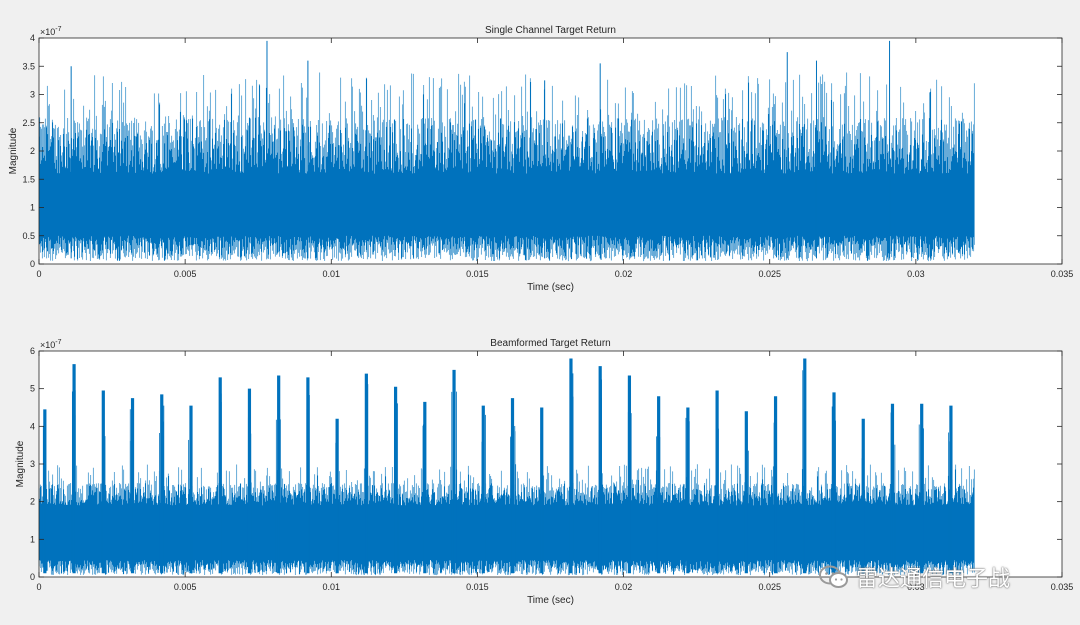  What do you see at coordinates (28, 236) in the screenshot?
I see `y-tick-label: 0.5` at bounding box center [28, 236].